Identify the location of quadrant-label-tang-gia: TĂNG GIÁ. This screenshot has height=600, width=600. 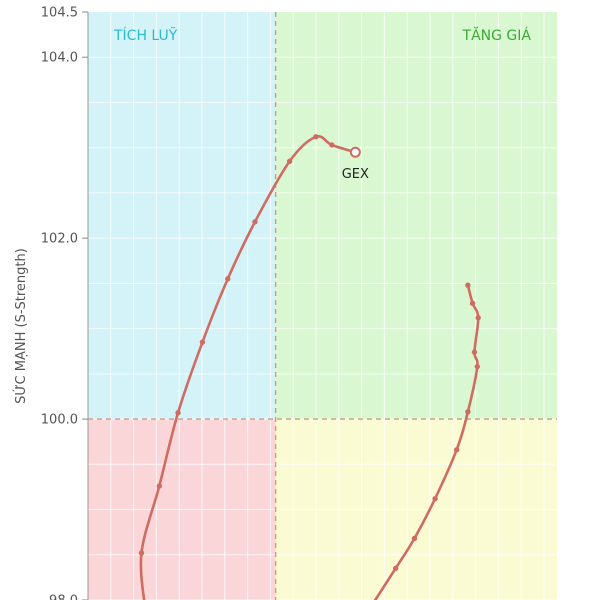
(497, 35).